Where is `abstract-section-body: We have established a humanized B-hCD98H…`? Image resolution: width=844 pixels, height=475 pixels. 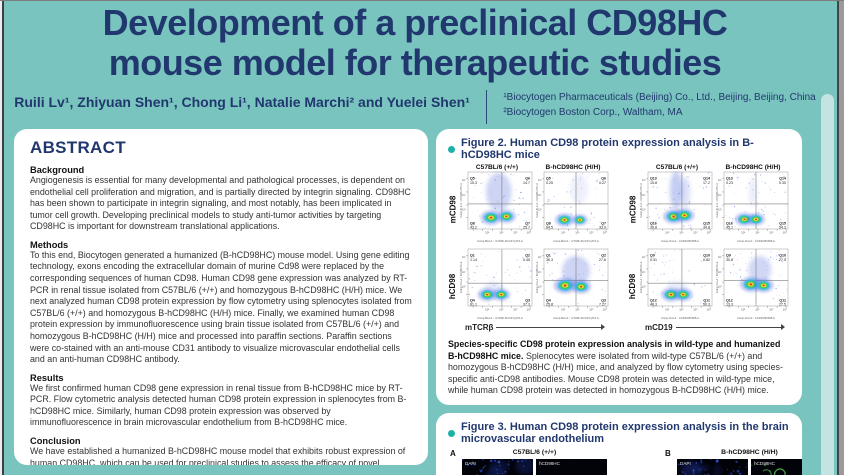 abstract-section-body: We have established a humanized B-hCD98H… is located at coordinates (218, 455).